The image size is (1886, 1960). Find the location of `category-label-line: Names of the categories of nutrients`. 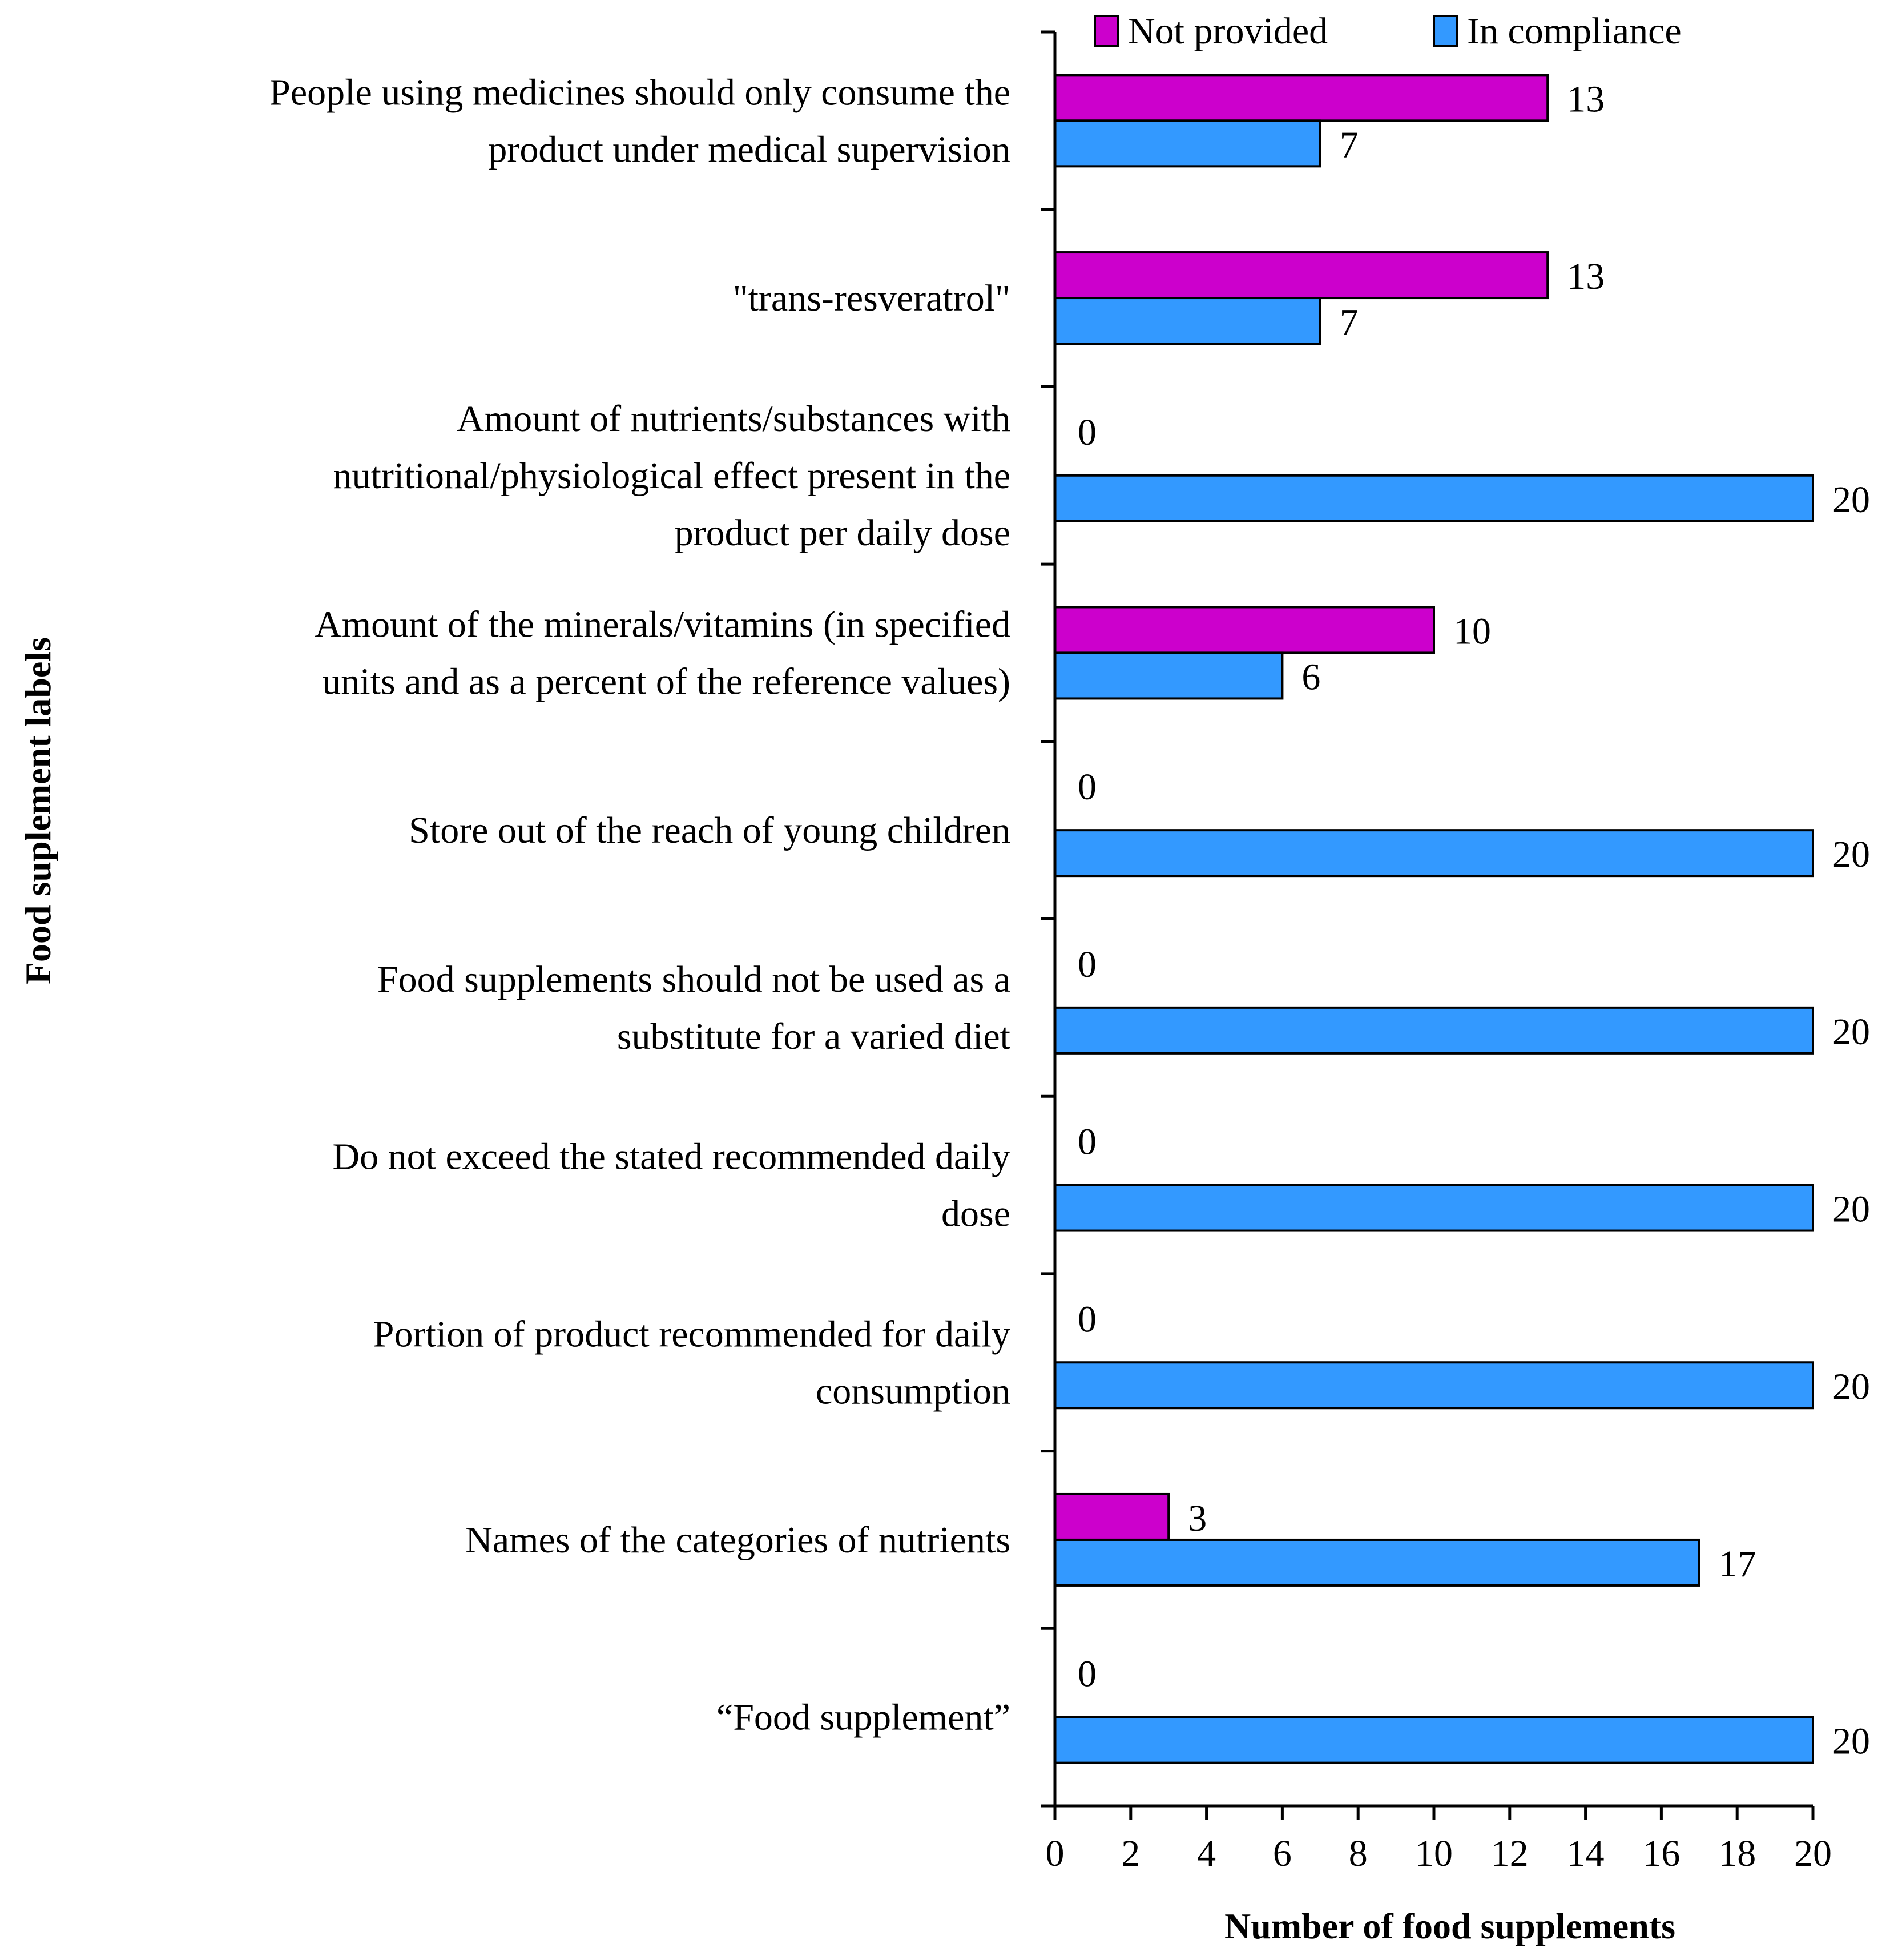

category-label-line: Names of the categories of nutrients is located at coordinates (737, 1540).